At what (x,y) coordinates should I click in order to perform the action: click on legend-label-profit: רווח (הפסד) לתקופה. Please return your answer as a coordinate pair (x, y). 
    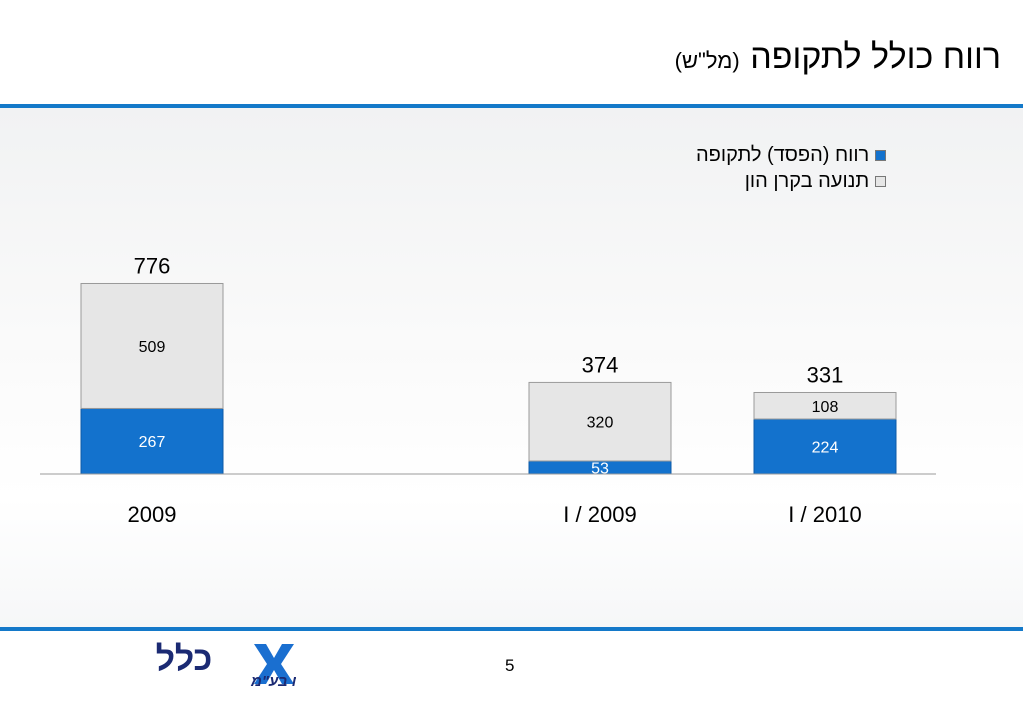
    Looking at the image, I should click on (783, 154).